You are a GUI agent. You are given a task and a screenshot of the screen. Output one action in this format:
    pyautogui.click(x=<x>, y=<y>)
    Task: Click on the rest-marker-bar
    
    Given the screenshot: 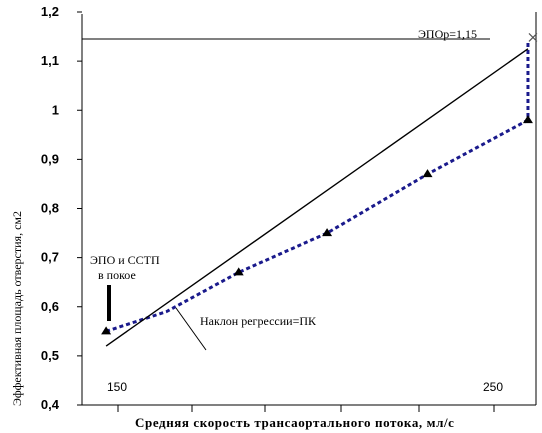 What is the action you would take?
    pyautogui.click(x=109, y=303)
    